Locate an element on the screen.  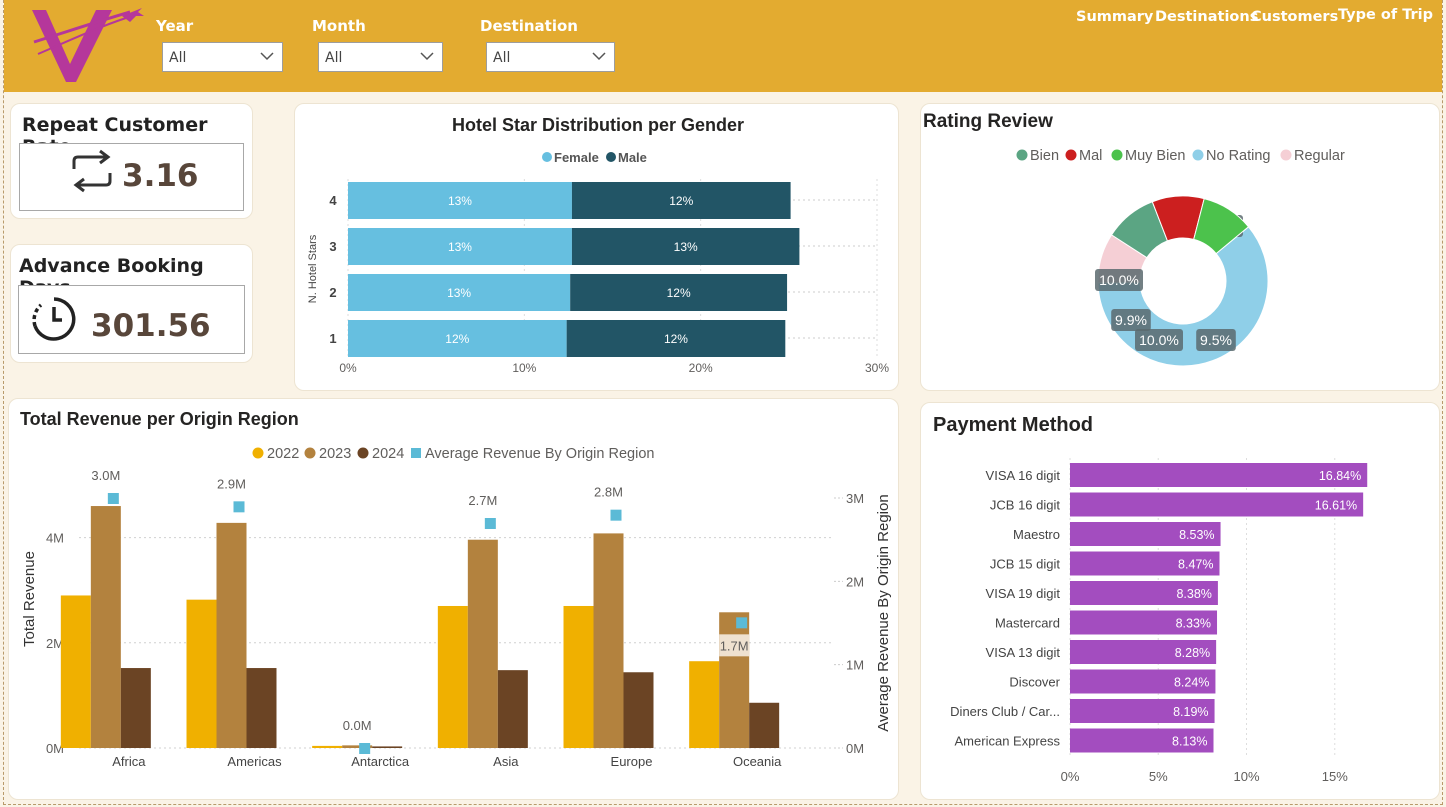
data-label: 8.33% is located at coordinates (1193, 624).